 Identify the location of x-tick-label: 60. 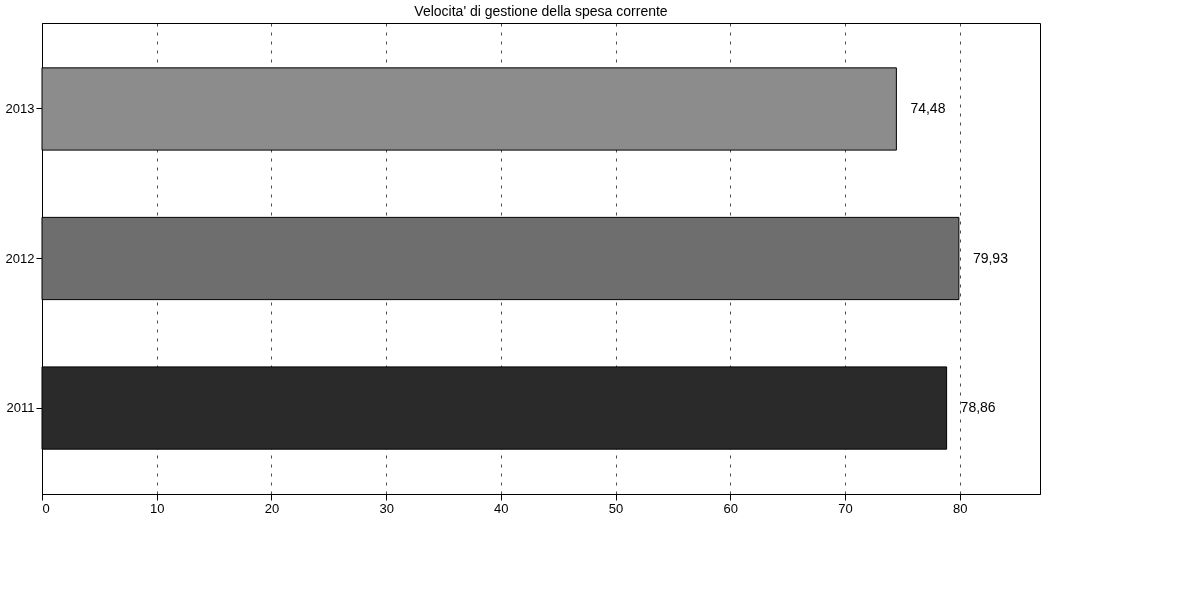
(731, 508).